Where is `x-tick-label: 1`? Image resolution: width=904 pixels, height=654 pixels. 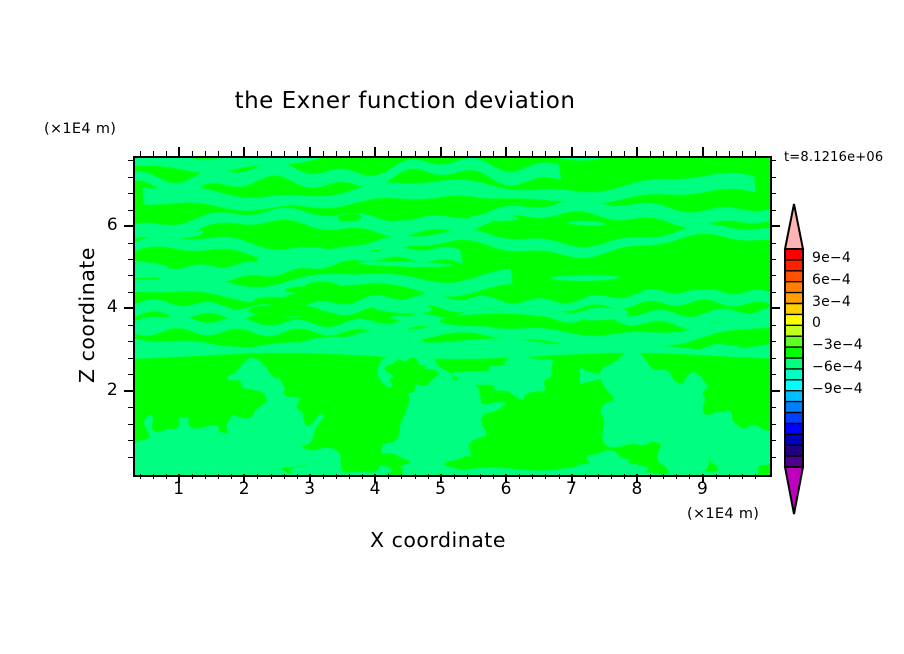
x-tick-label: 1 is located at coordinates (179, 489).